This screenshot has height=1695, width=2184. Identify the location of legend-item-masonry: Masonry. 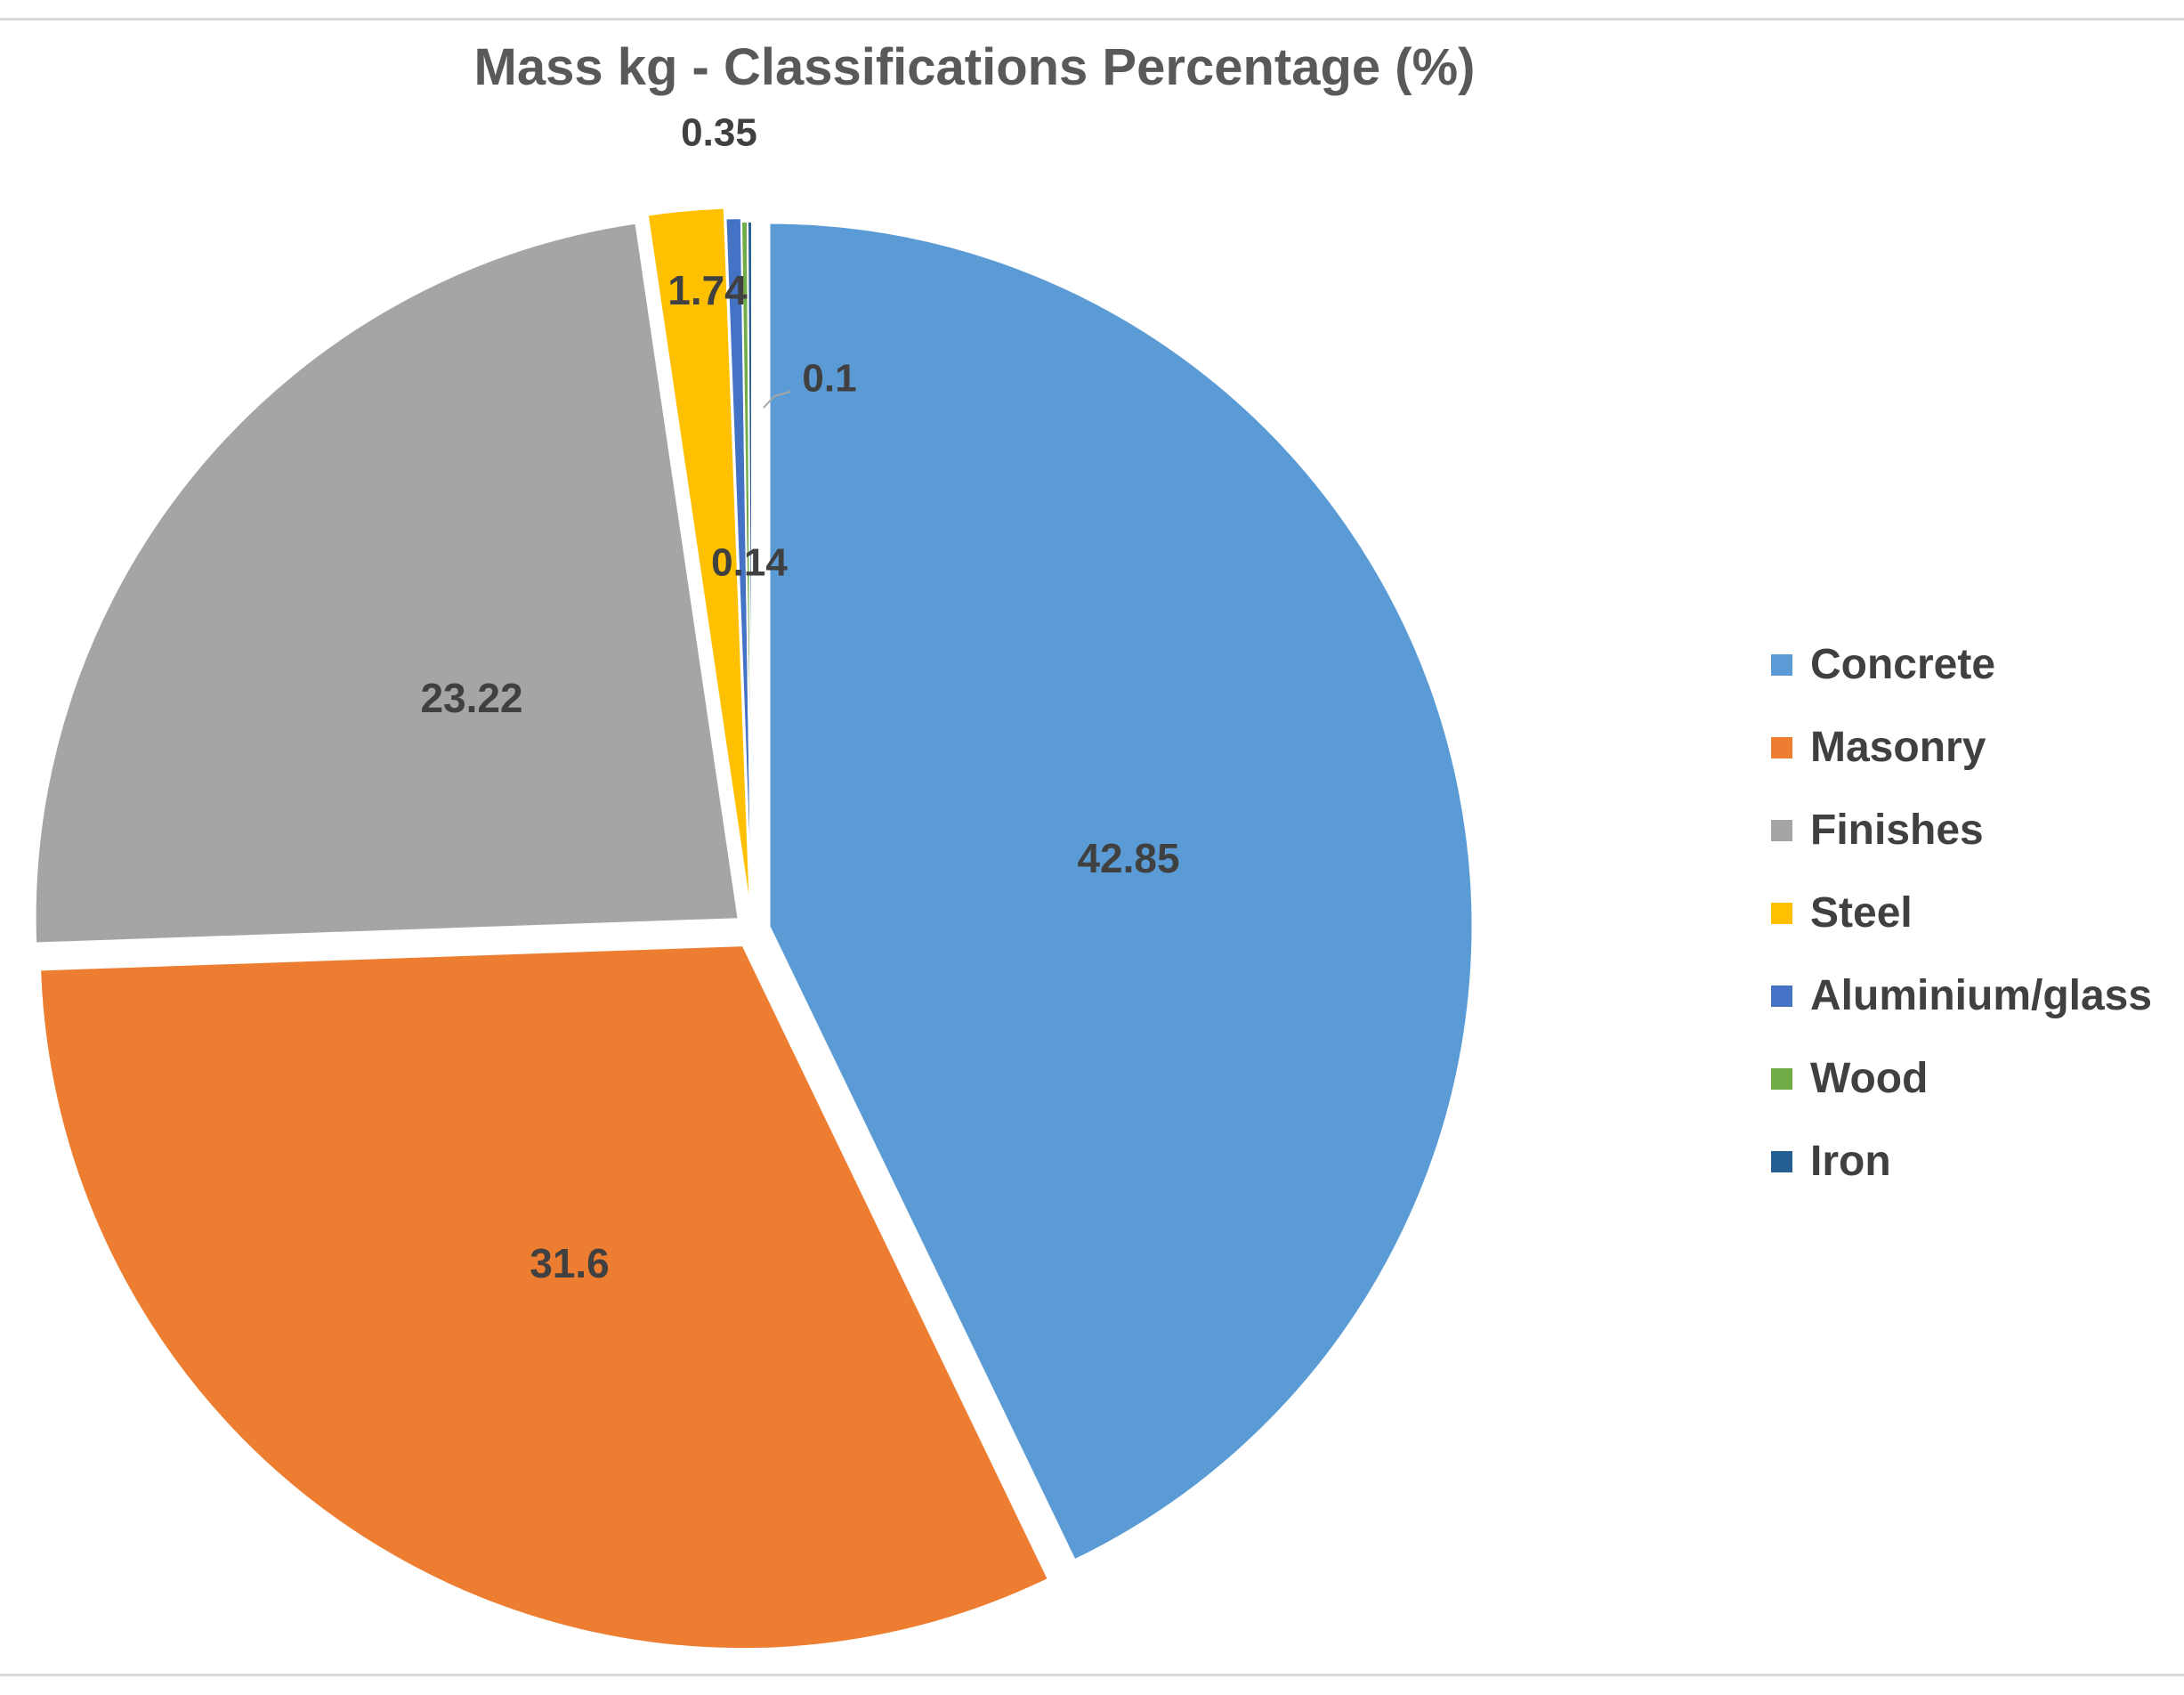
(1961, 747).